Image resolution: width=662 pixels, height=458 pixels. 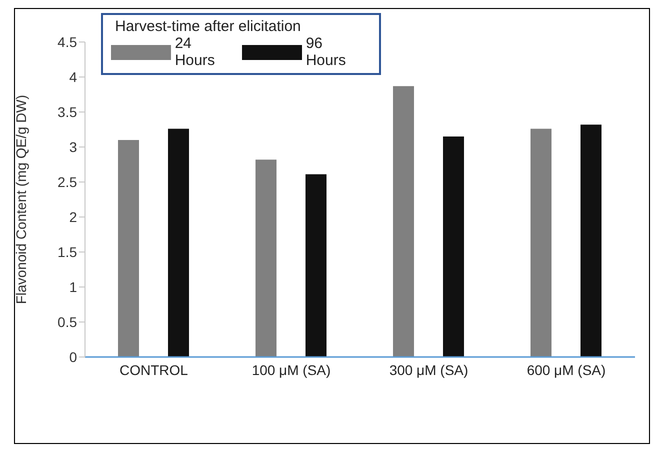 I want to click on y-tick-label: 4, so click(x=73, y=76).